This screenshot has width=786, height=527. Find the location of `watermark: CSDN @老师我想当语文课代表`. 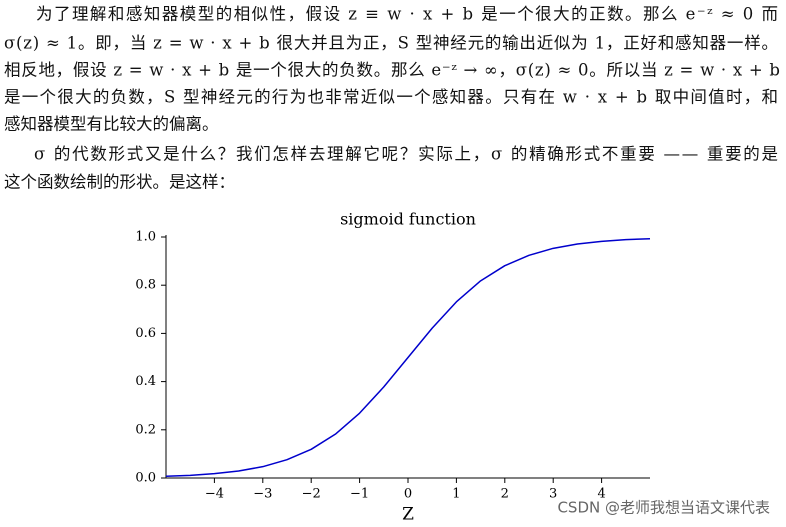

watermark: CSDN @老师我想当语文课代表 is located at coordinates (663, 508).